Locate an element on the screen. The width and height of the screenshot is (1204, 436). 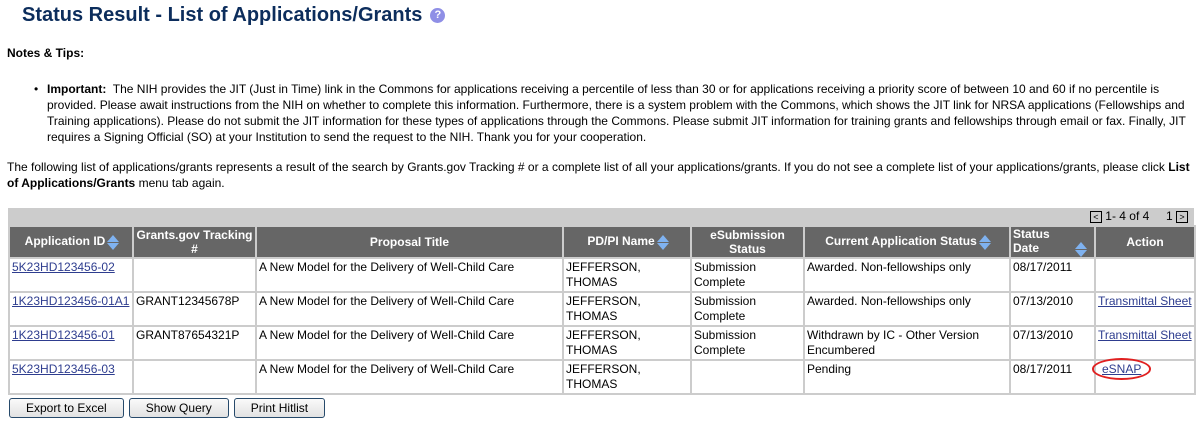
pager-range: 1- 4 of 4 is located at coordinates (1127, 216).